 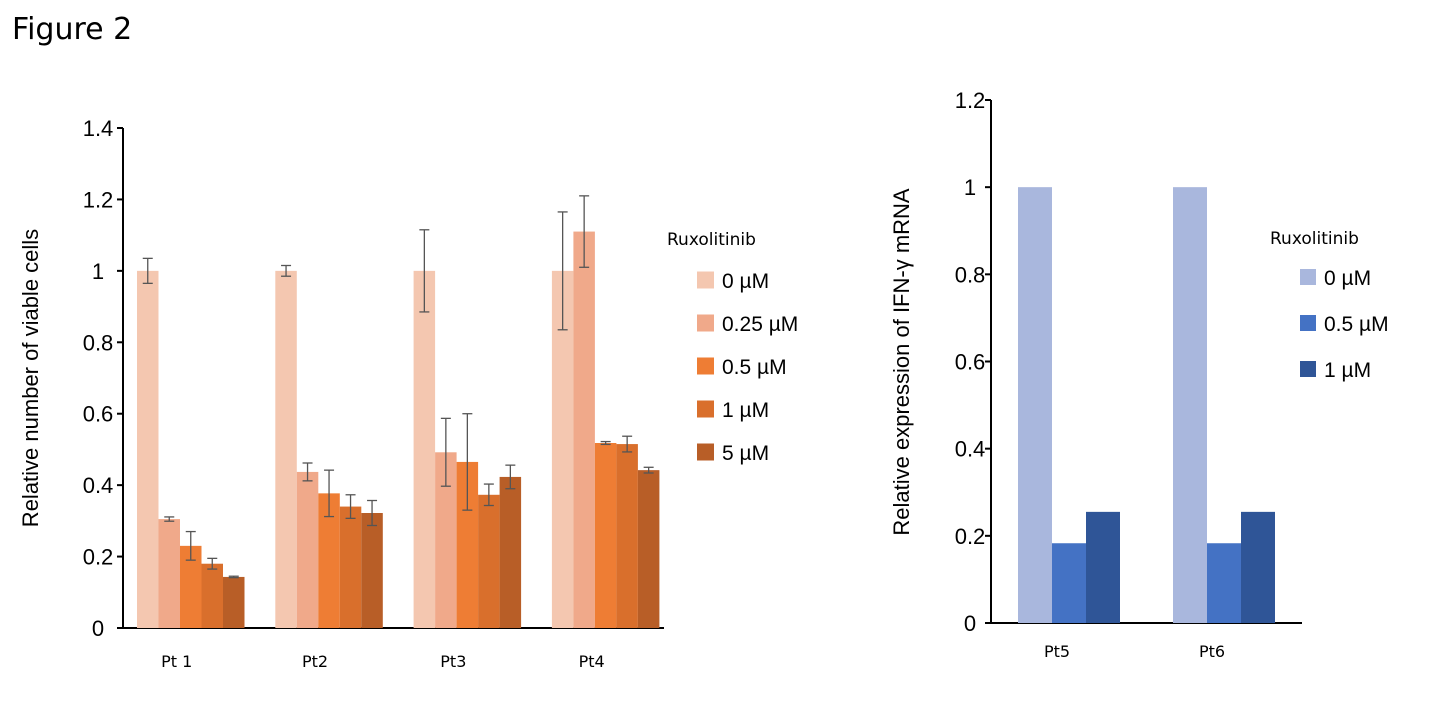 I want to click on figure-title: Figure 2, so click(x=72, y=29).